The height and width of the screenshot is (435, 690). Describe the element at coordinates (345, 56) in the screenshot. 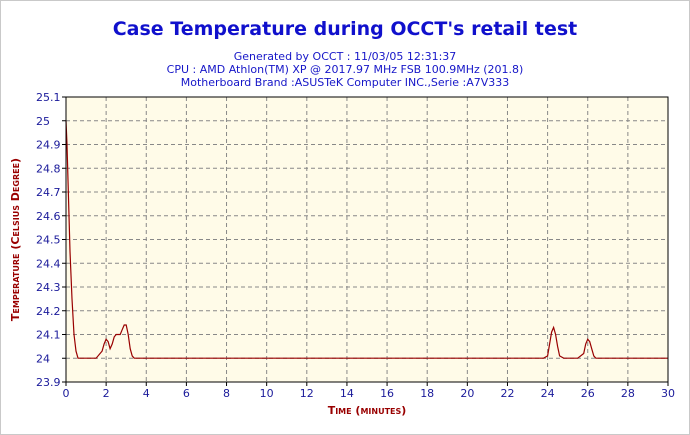

I see `generated-info: Generated by OCCT : 11/03/05 12:31:37` at that location.